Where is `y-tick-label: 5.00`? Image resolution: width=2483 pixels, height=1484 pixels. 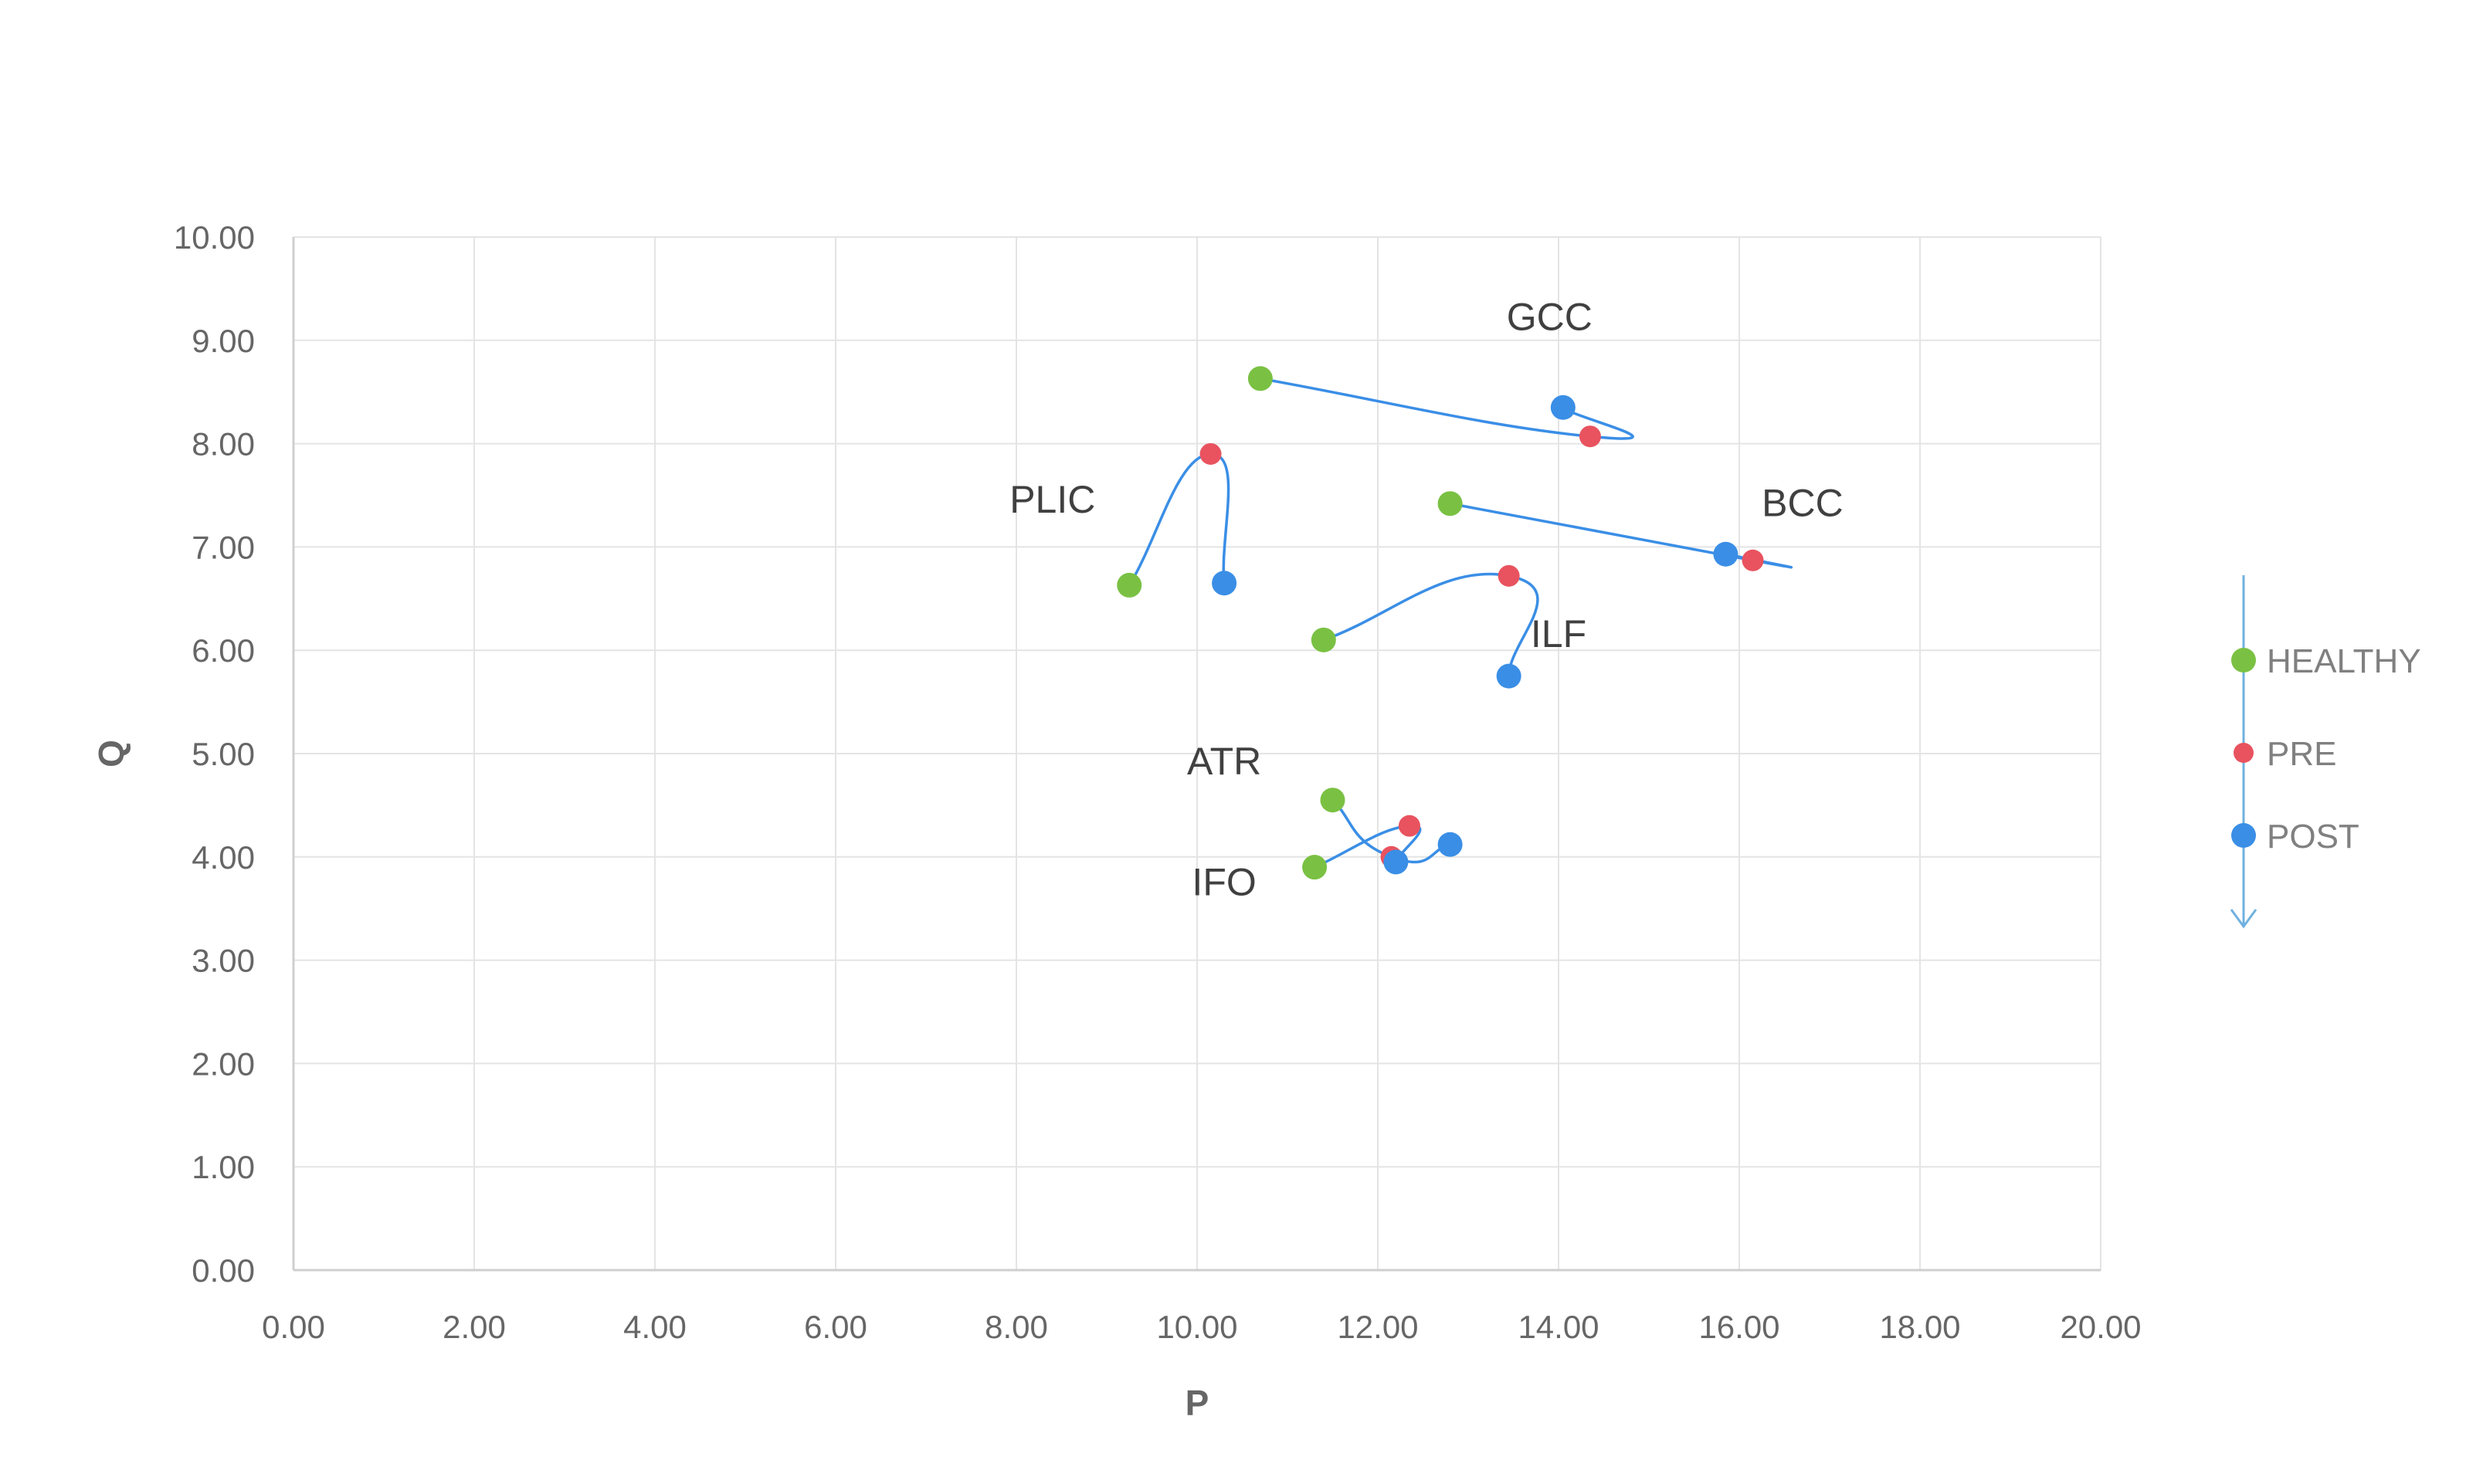
y-tick-label: 5.00 is located at coordinates (223, 754).